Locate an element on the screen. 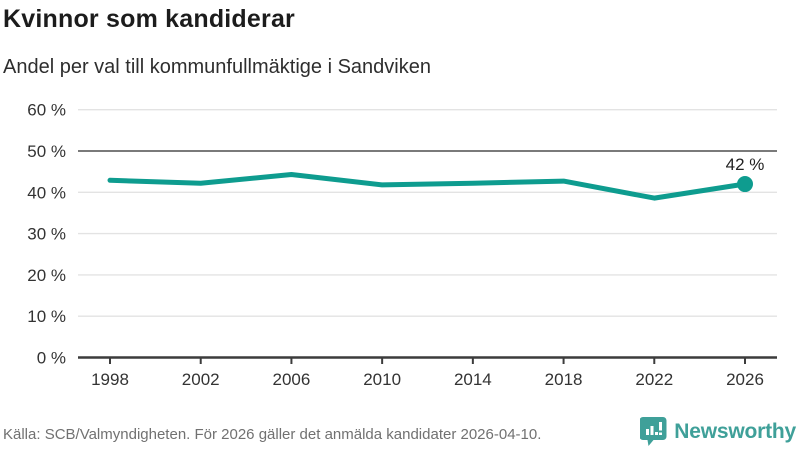 The height and width of the screenshot is (450, 800). newsworthy-logo: Newsworthy is located at coordinates (718, 431).